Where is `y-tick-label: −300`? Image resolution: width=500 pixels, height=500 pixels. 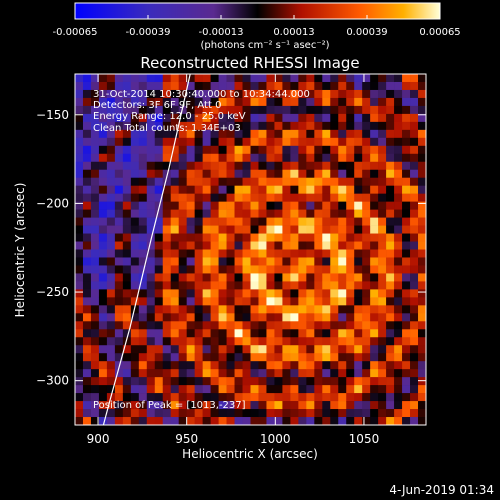
y-tick-label: −300 is located at coordinates (52, 381).